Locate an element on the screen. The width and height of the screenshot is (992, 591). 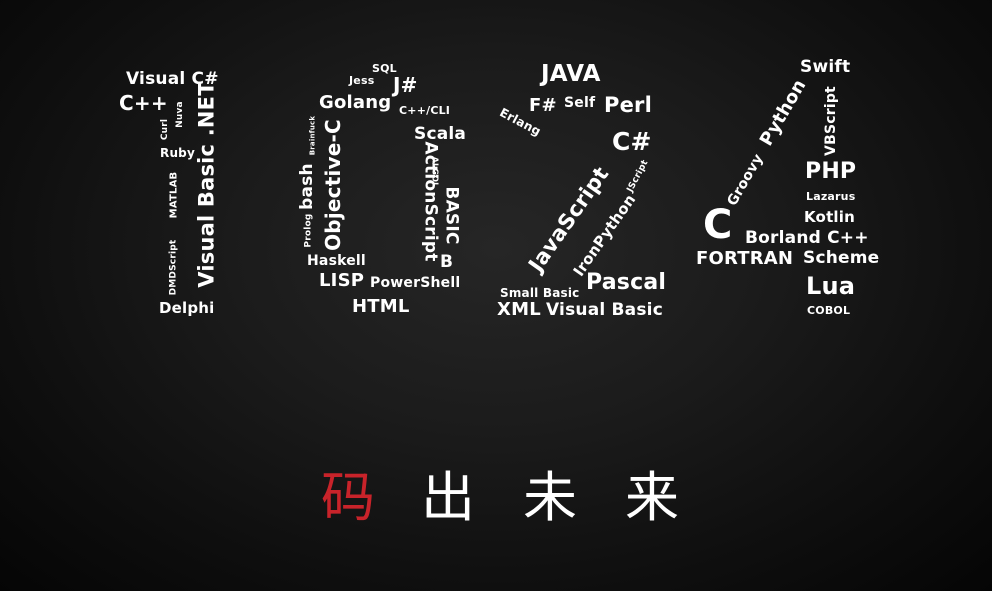
word-brainfuck: Brainfuck is located at coordinates (312, 135).